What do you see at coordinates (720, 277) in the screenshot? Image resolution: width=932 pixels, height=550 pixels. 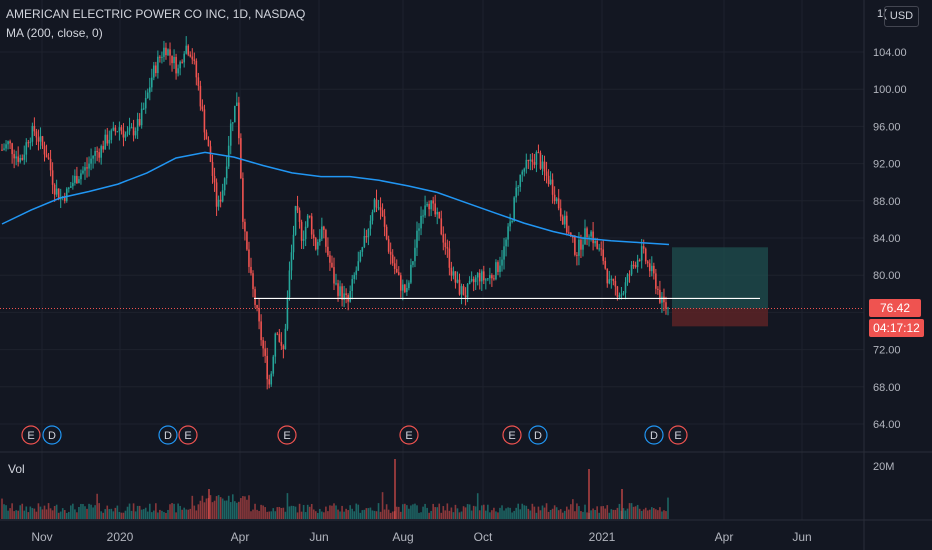 I see `profit-zone` at bounding box center [720, 277].